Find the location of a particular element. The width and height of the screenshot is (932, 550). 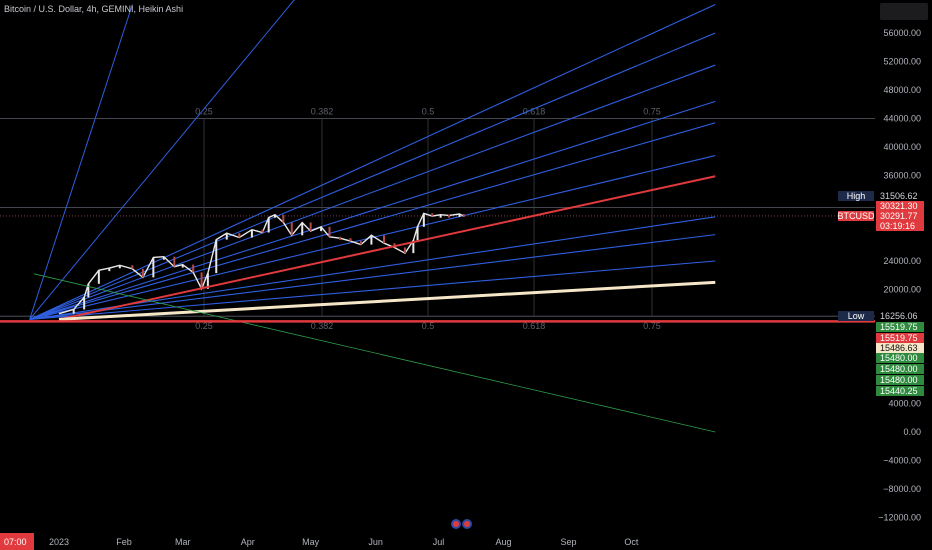

y-tick-label: −8000.00 is located at coordinates (902, 489).